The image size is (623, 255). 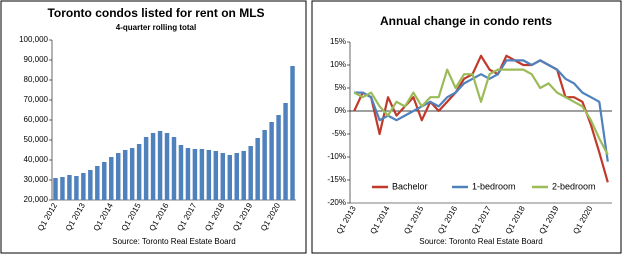 I want to click on y-tick-label: 20,000, so click(x=36, y=199).